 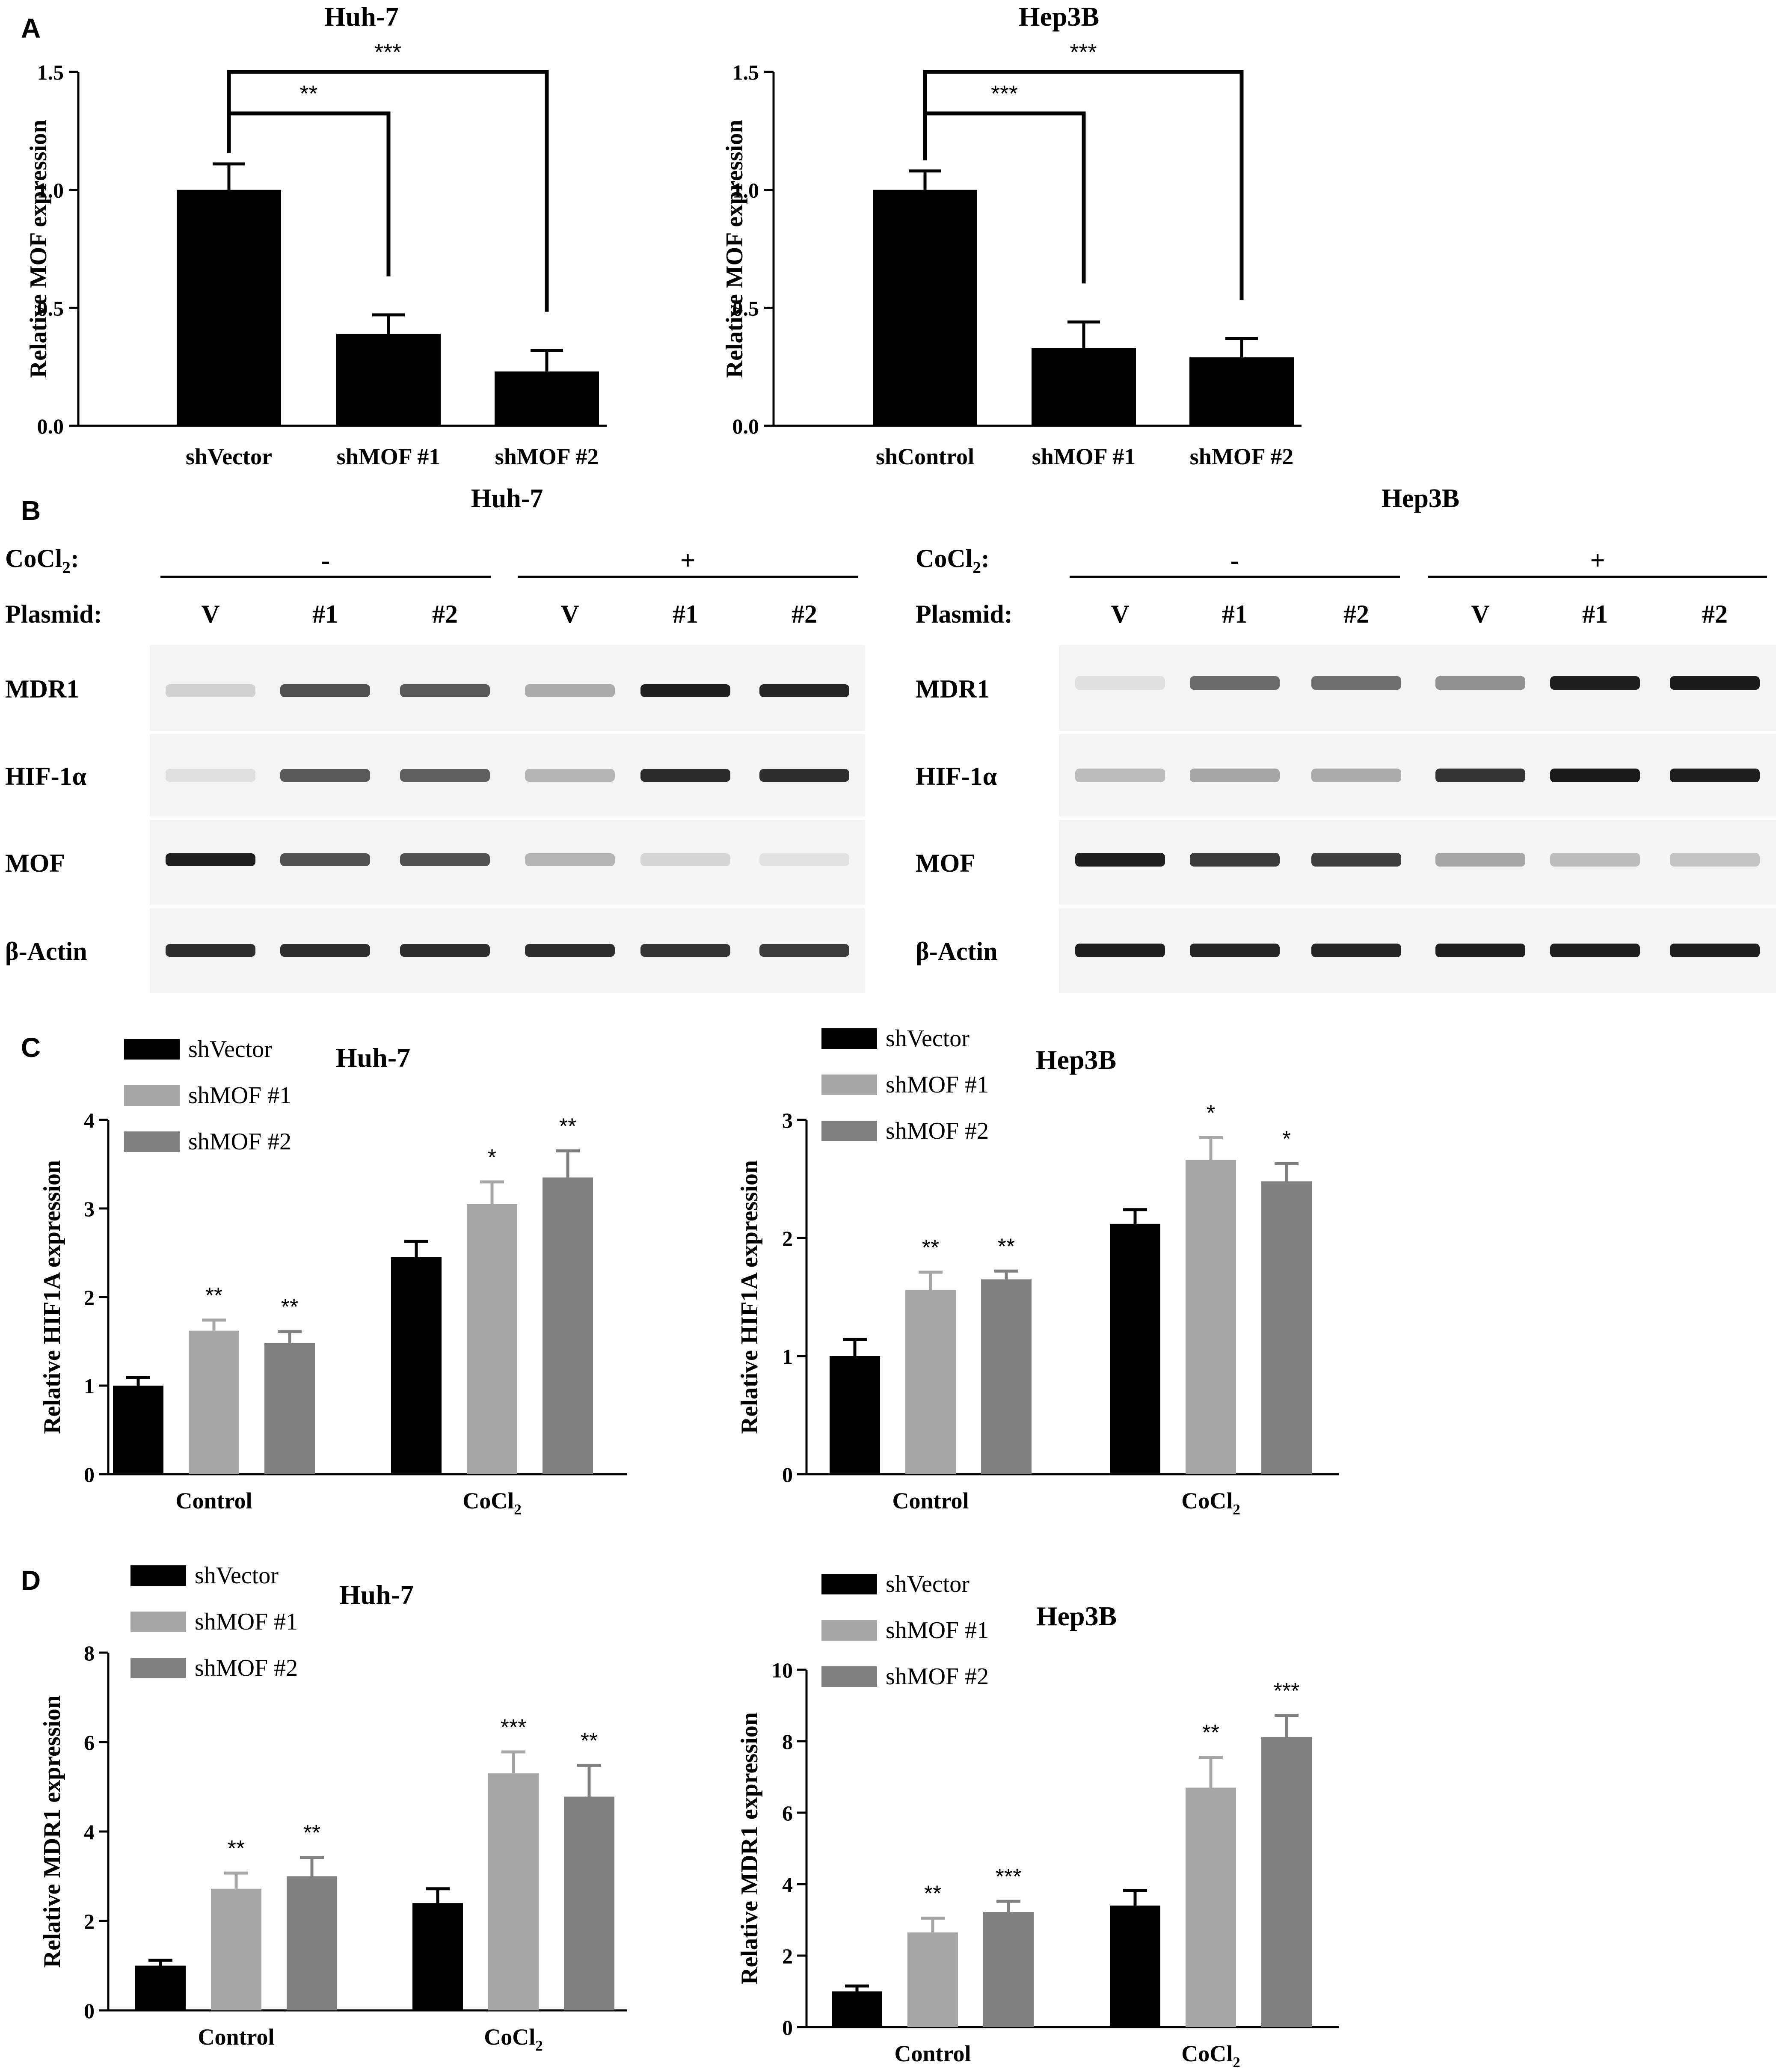 I want to click on chart-title: Huh-7, so click(x=373, y=1057).